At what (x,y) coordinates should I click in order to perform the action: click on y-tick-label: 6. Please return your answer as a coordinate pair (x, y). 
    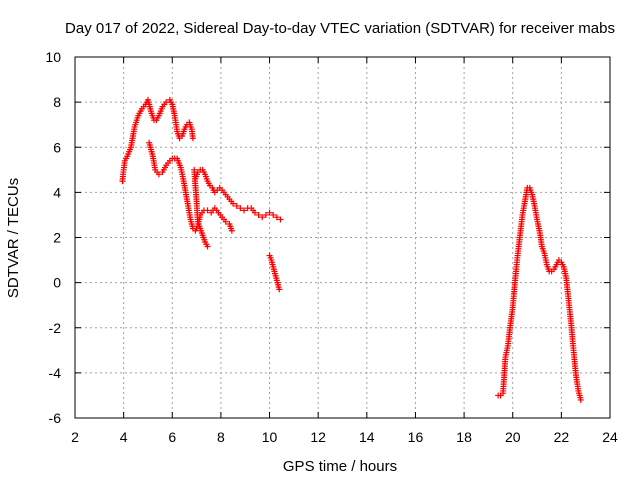
    Looking at the image, I should click on (57, 147).